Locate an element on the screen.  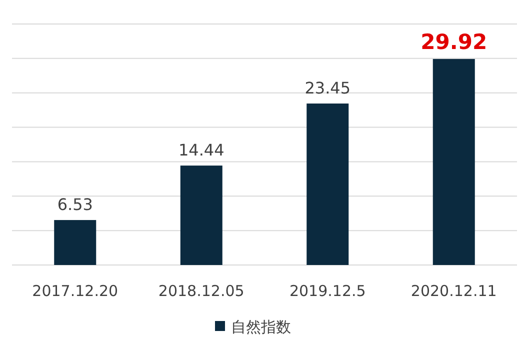
data-label: 14.44 is located at coordinates (201, 150).